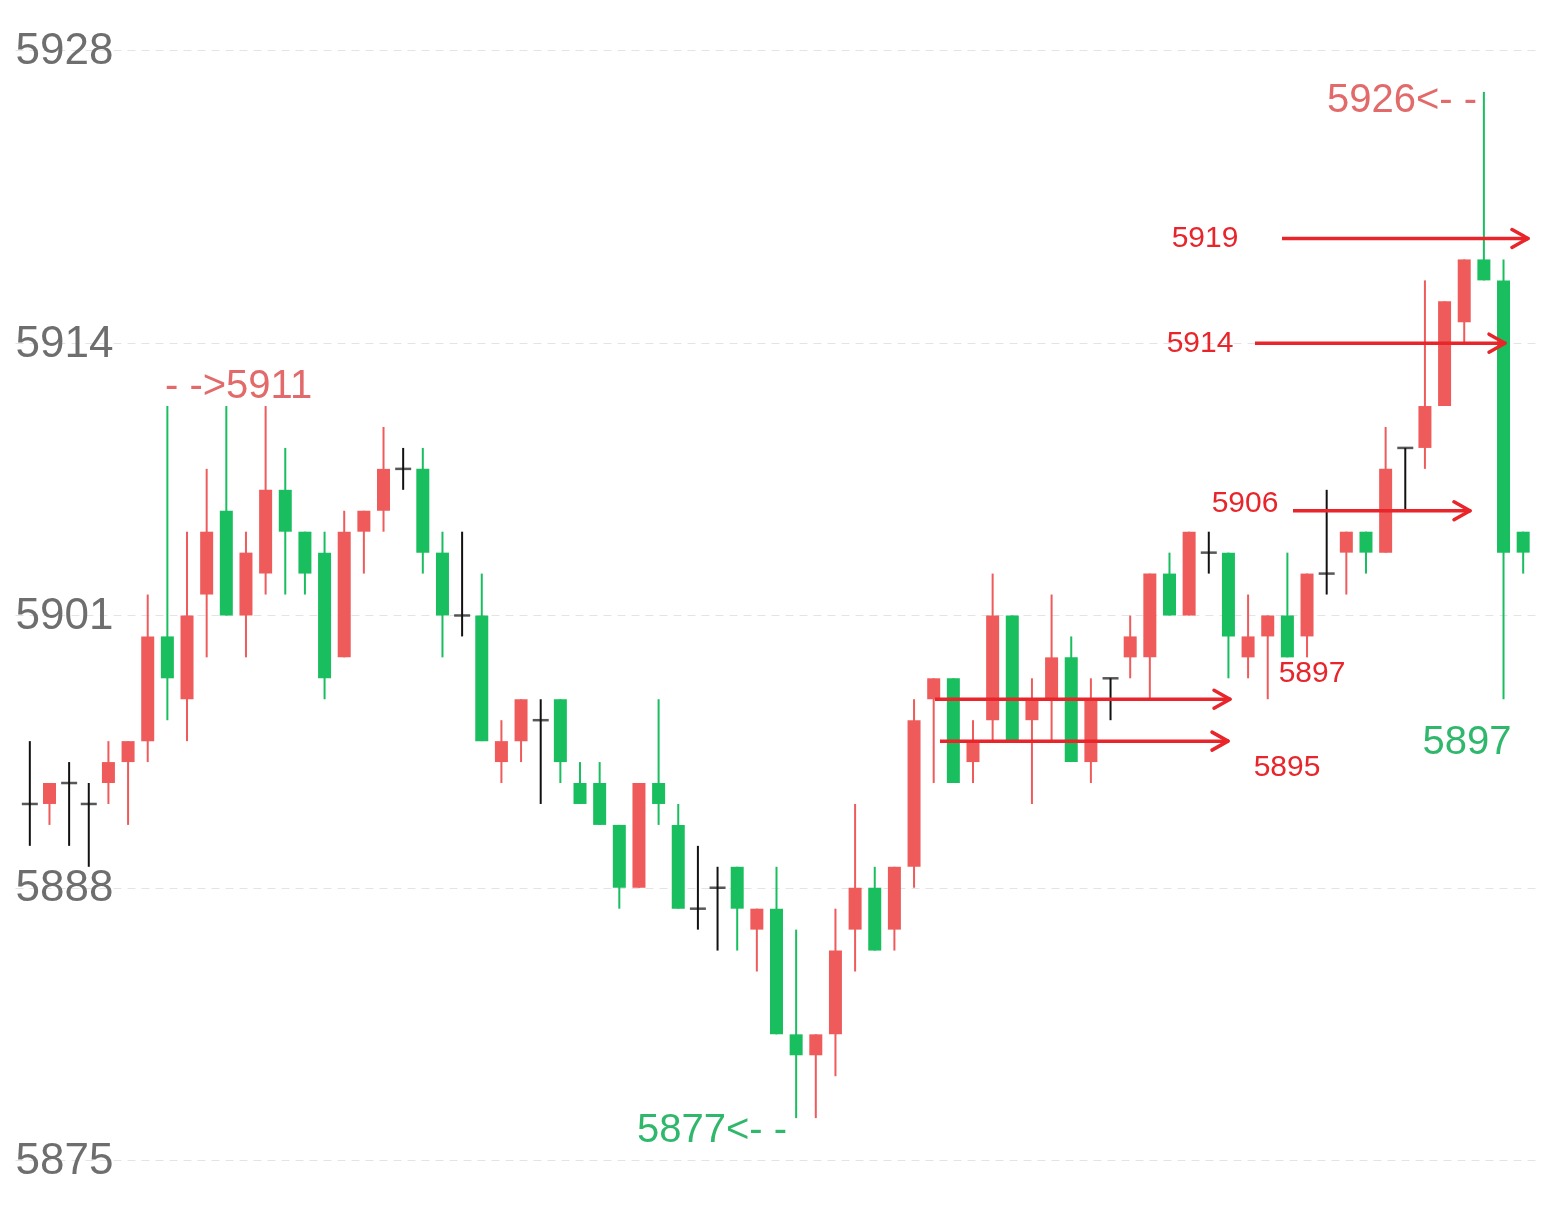 The height and width of the screenshot is (1206, 1548). I want to click on annotation: 5897, so click(1467, 740).